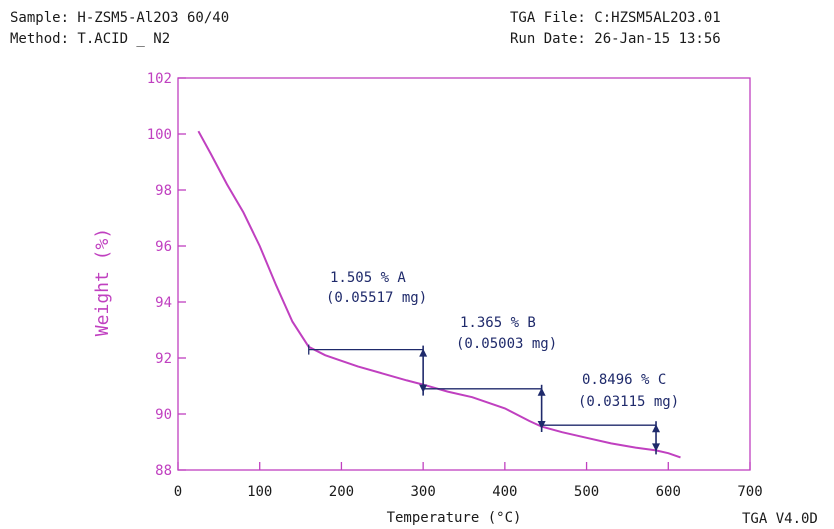  I want to click on step-mass-label: (0.05517 mg), so click(376, 298).